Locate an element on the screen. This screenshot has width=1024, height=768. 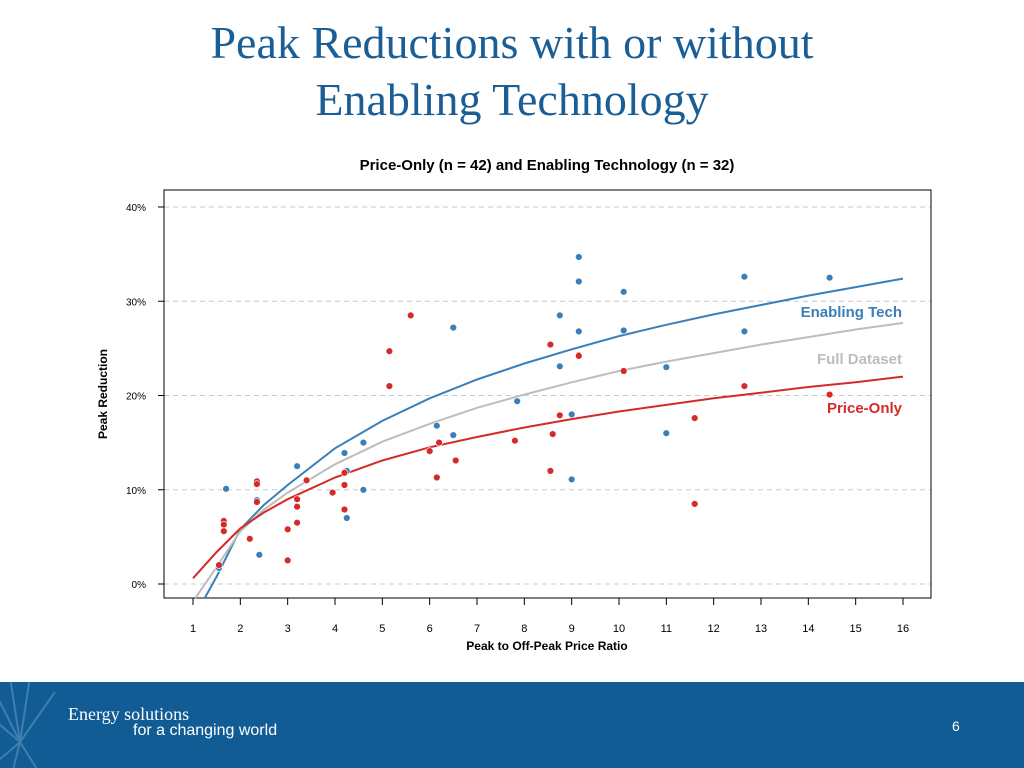
x-axis-label: Peak to Off-Peak Price Ratio is located at coordinates (546, 646).